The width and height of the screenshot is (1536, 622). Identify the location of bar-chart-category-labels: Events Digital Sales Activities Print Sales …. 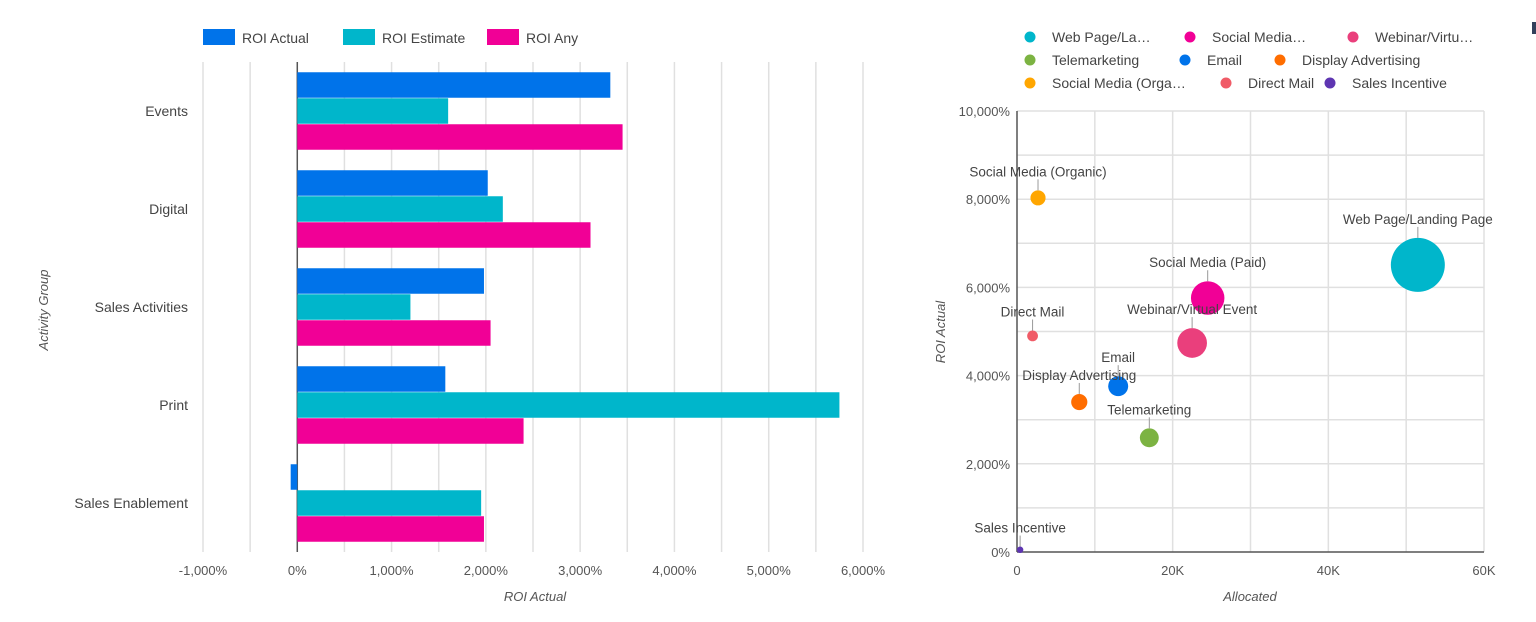
(131, 307).